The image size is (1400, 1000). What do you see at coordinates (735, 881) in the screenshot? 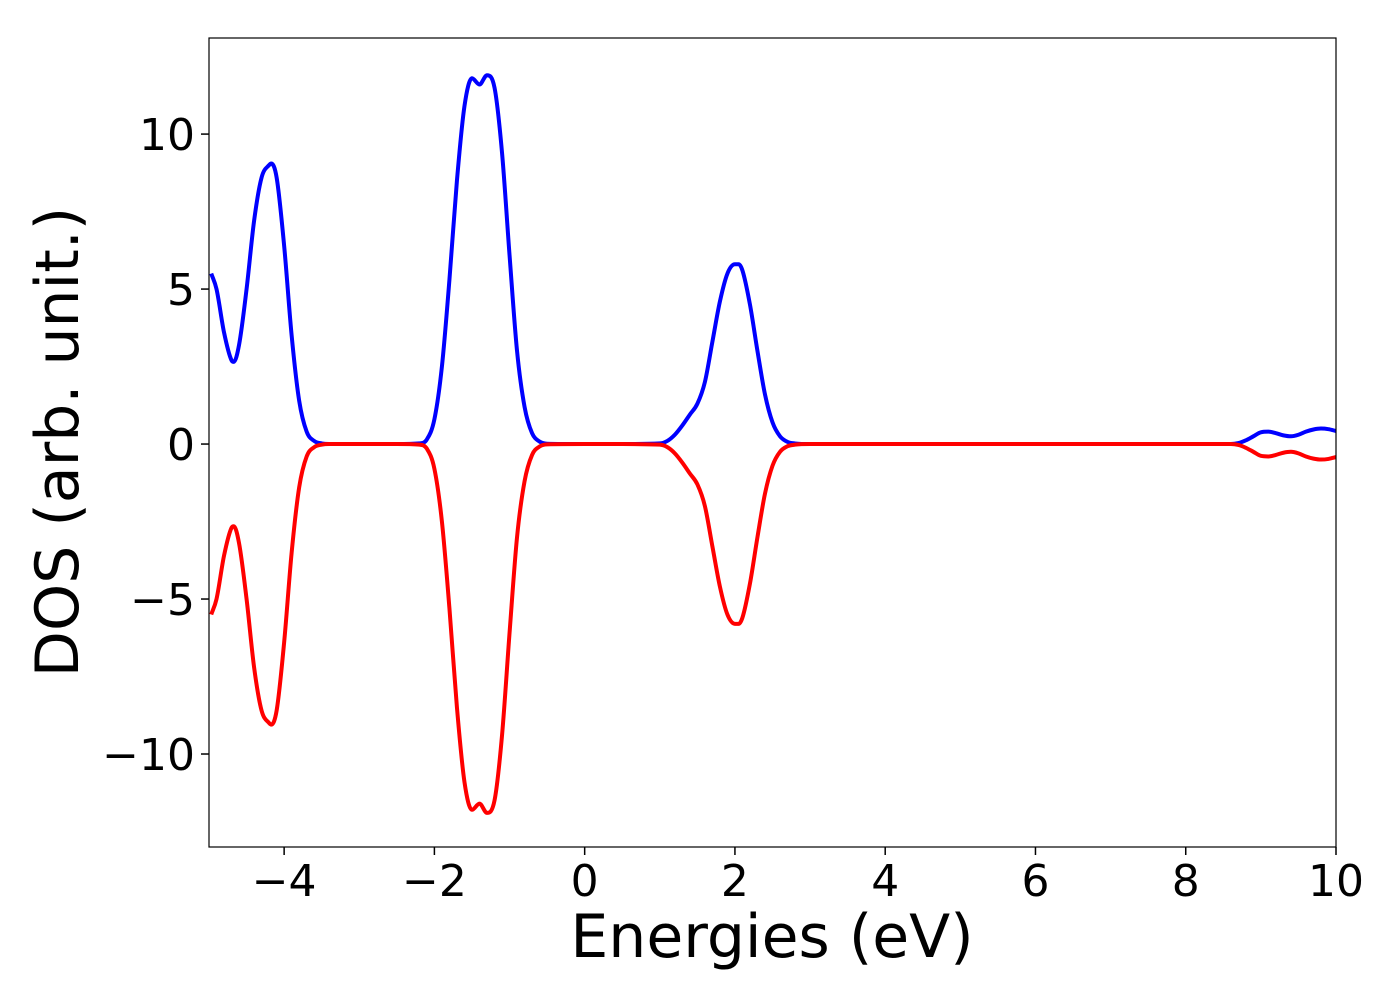
I see `x-tick-label: 2` at bounding box center [735, 881].